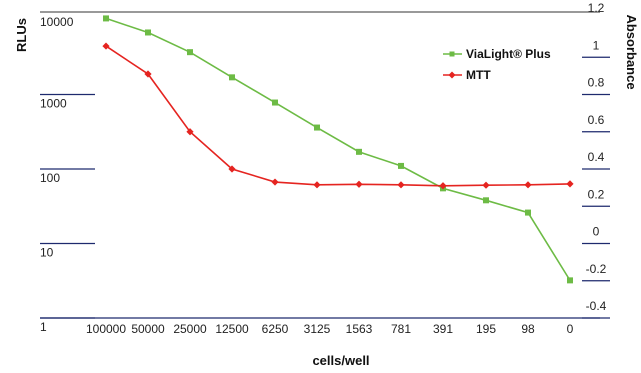 The width and height of the screenshot is (641, 373). What do you see at coordinates (275, 329) in the screenshot?
I see `x-tick-label: 6250` at bounding box center [275, 329].